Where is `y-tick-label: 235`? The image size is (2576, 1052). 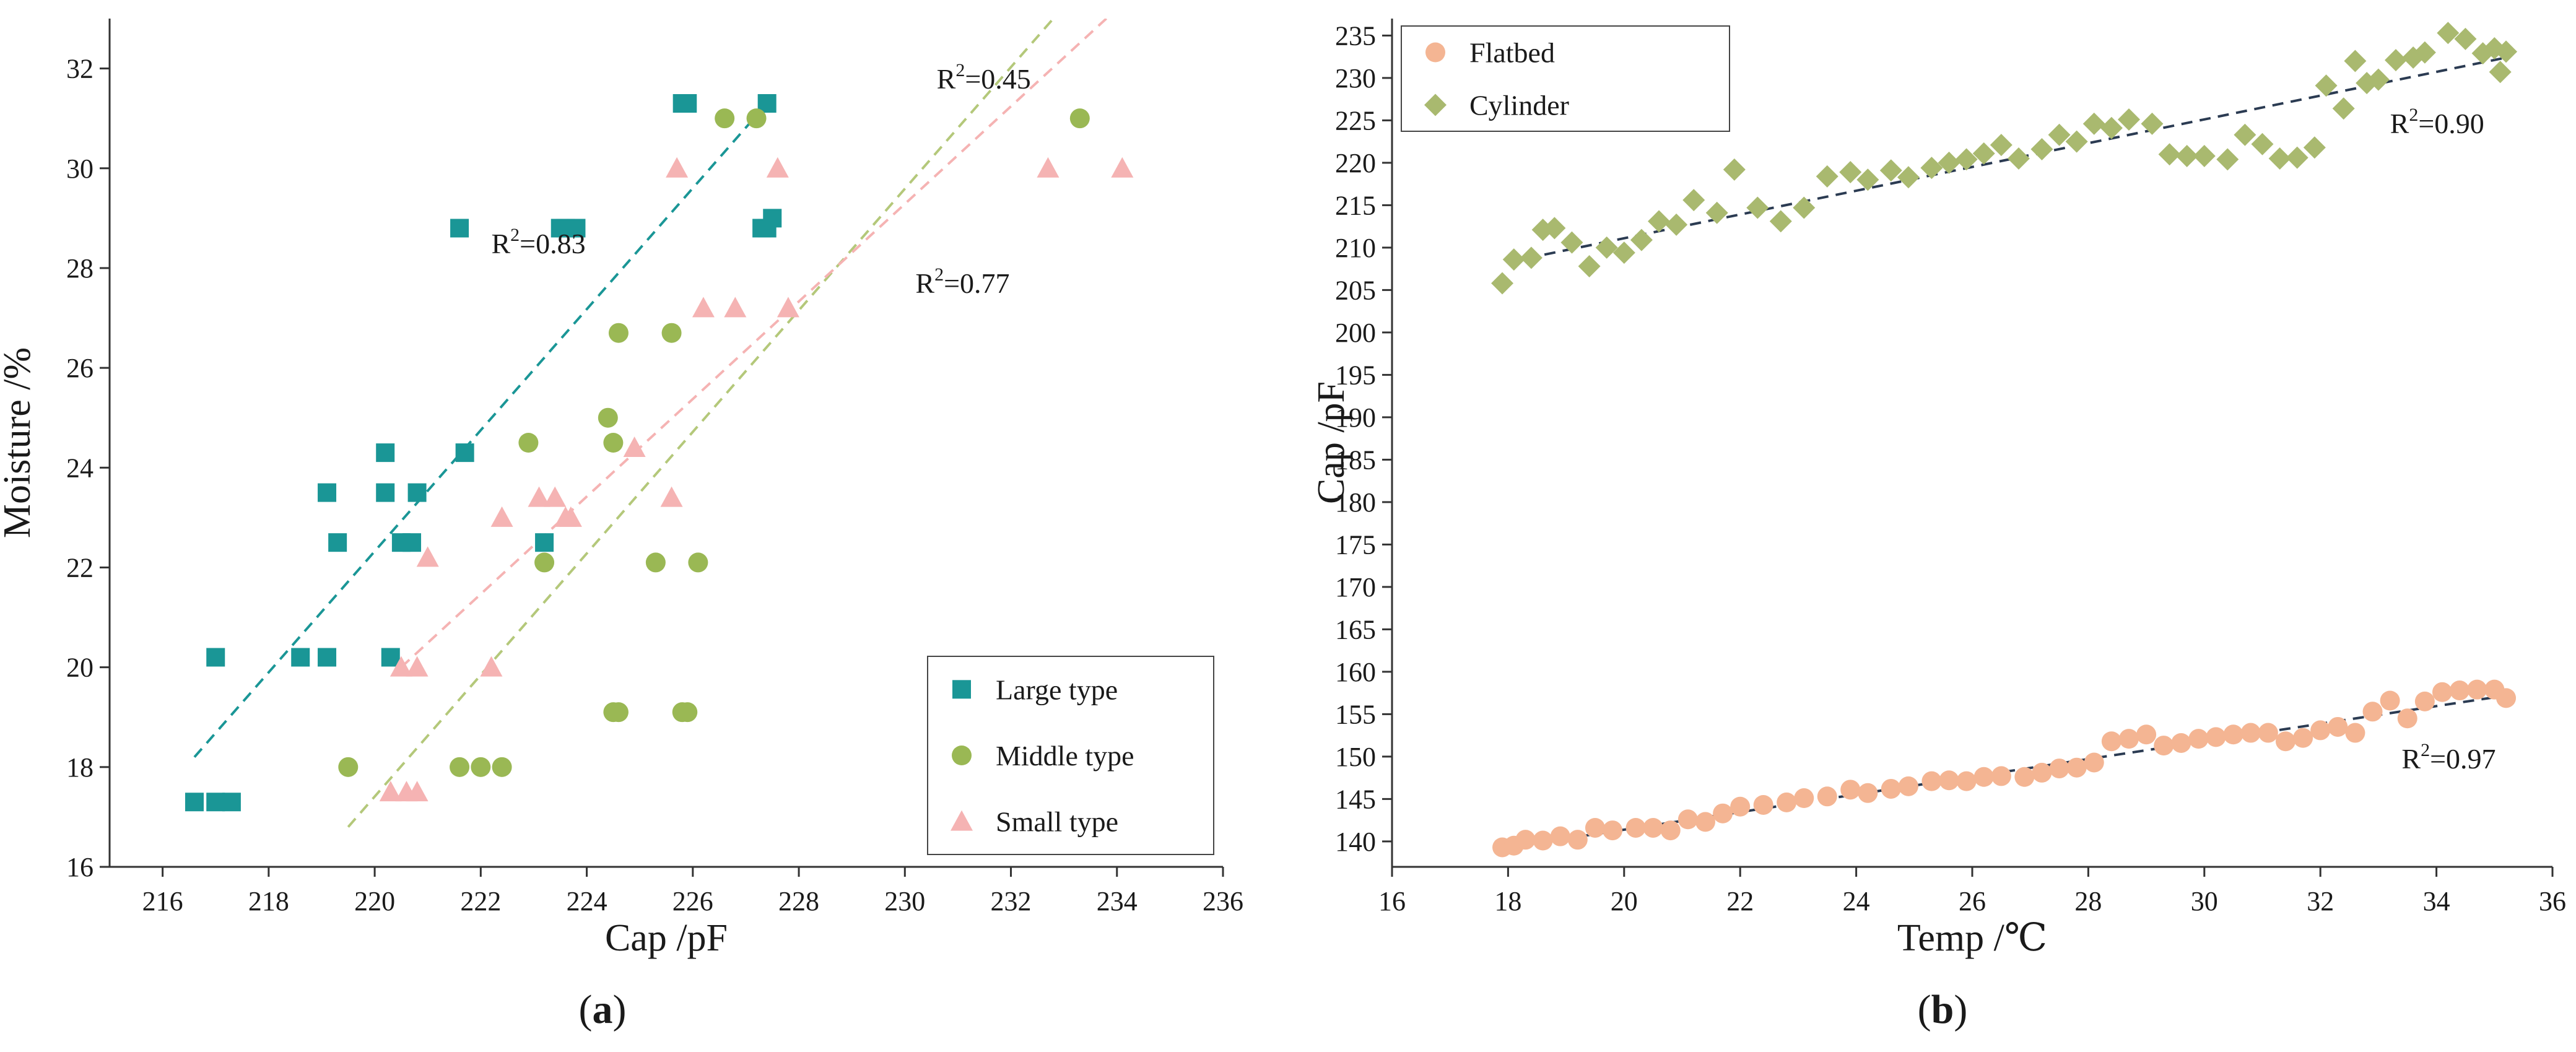 y-tick-label: 235 is located at coordinates (1355, 35).